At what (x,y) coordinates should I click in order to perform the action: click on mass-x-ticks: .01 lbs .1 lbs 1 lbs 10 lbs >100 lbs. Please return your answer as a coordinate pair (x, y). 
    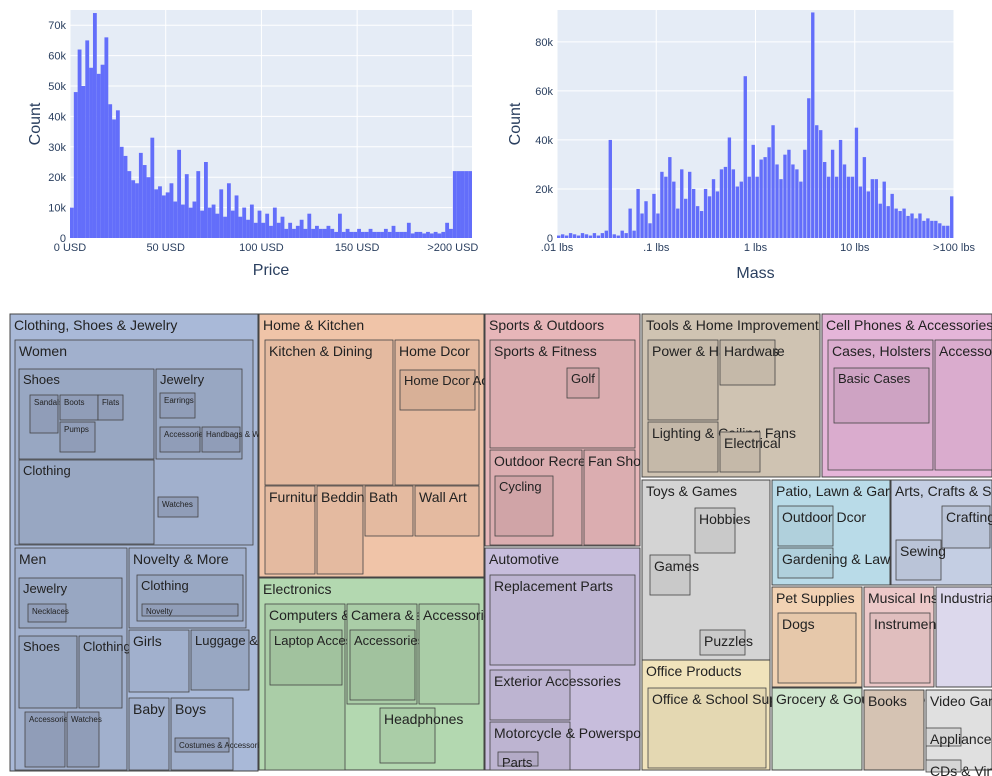
    Looking at the image, I should click on (758, 248).